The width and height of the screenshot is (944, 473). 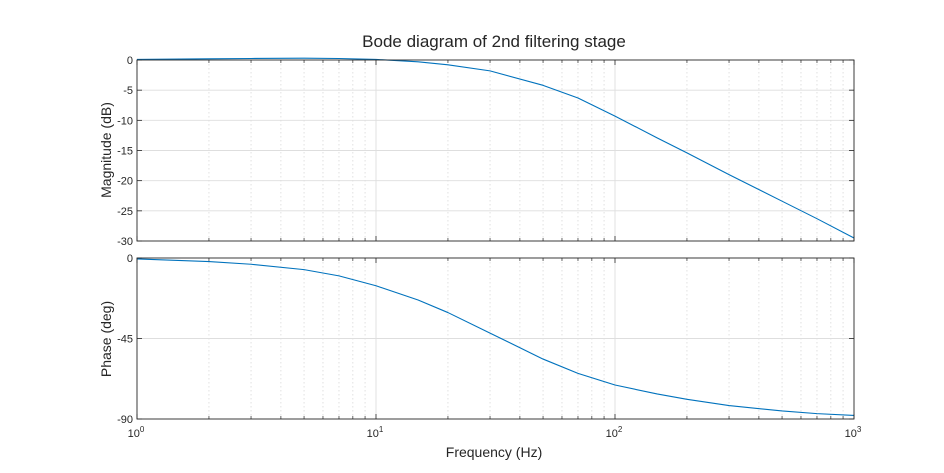 What do you see at coordinates (125, 420) in the screenshot?
I see `y-tick-label: -90` at bounding box center [125, 420].